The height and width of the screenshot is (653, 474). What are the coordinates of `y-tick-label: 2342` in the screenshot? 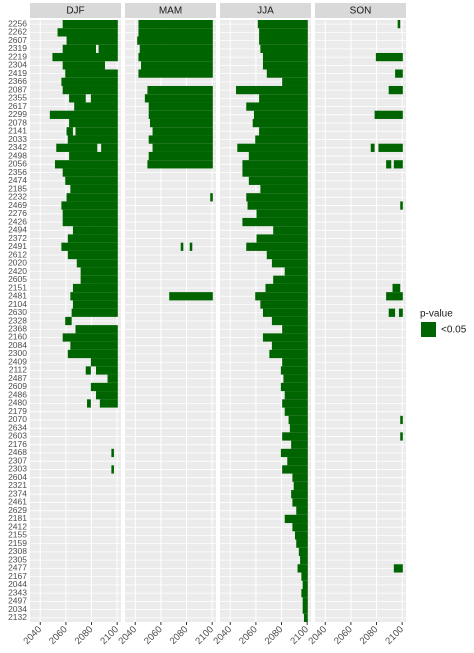 It's located at (17, 147).